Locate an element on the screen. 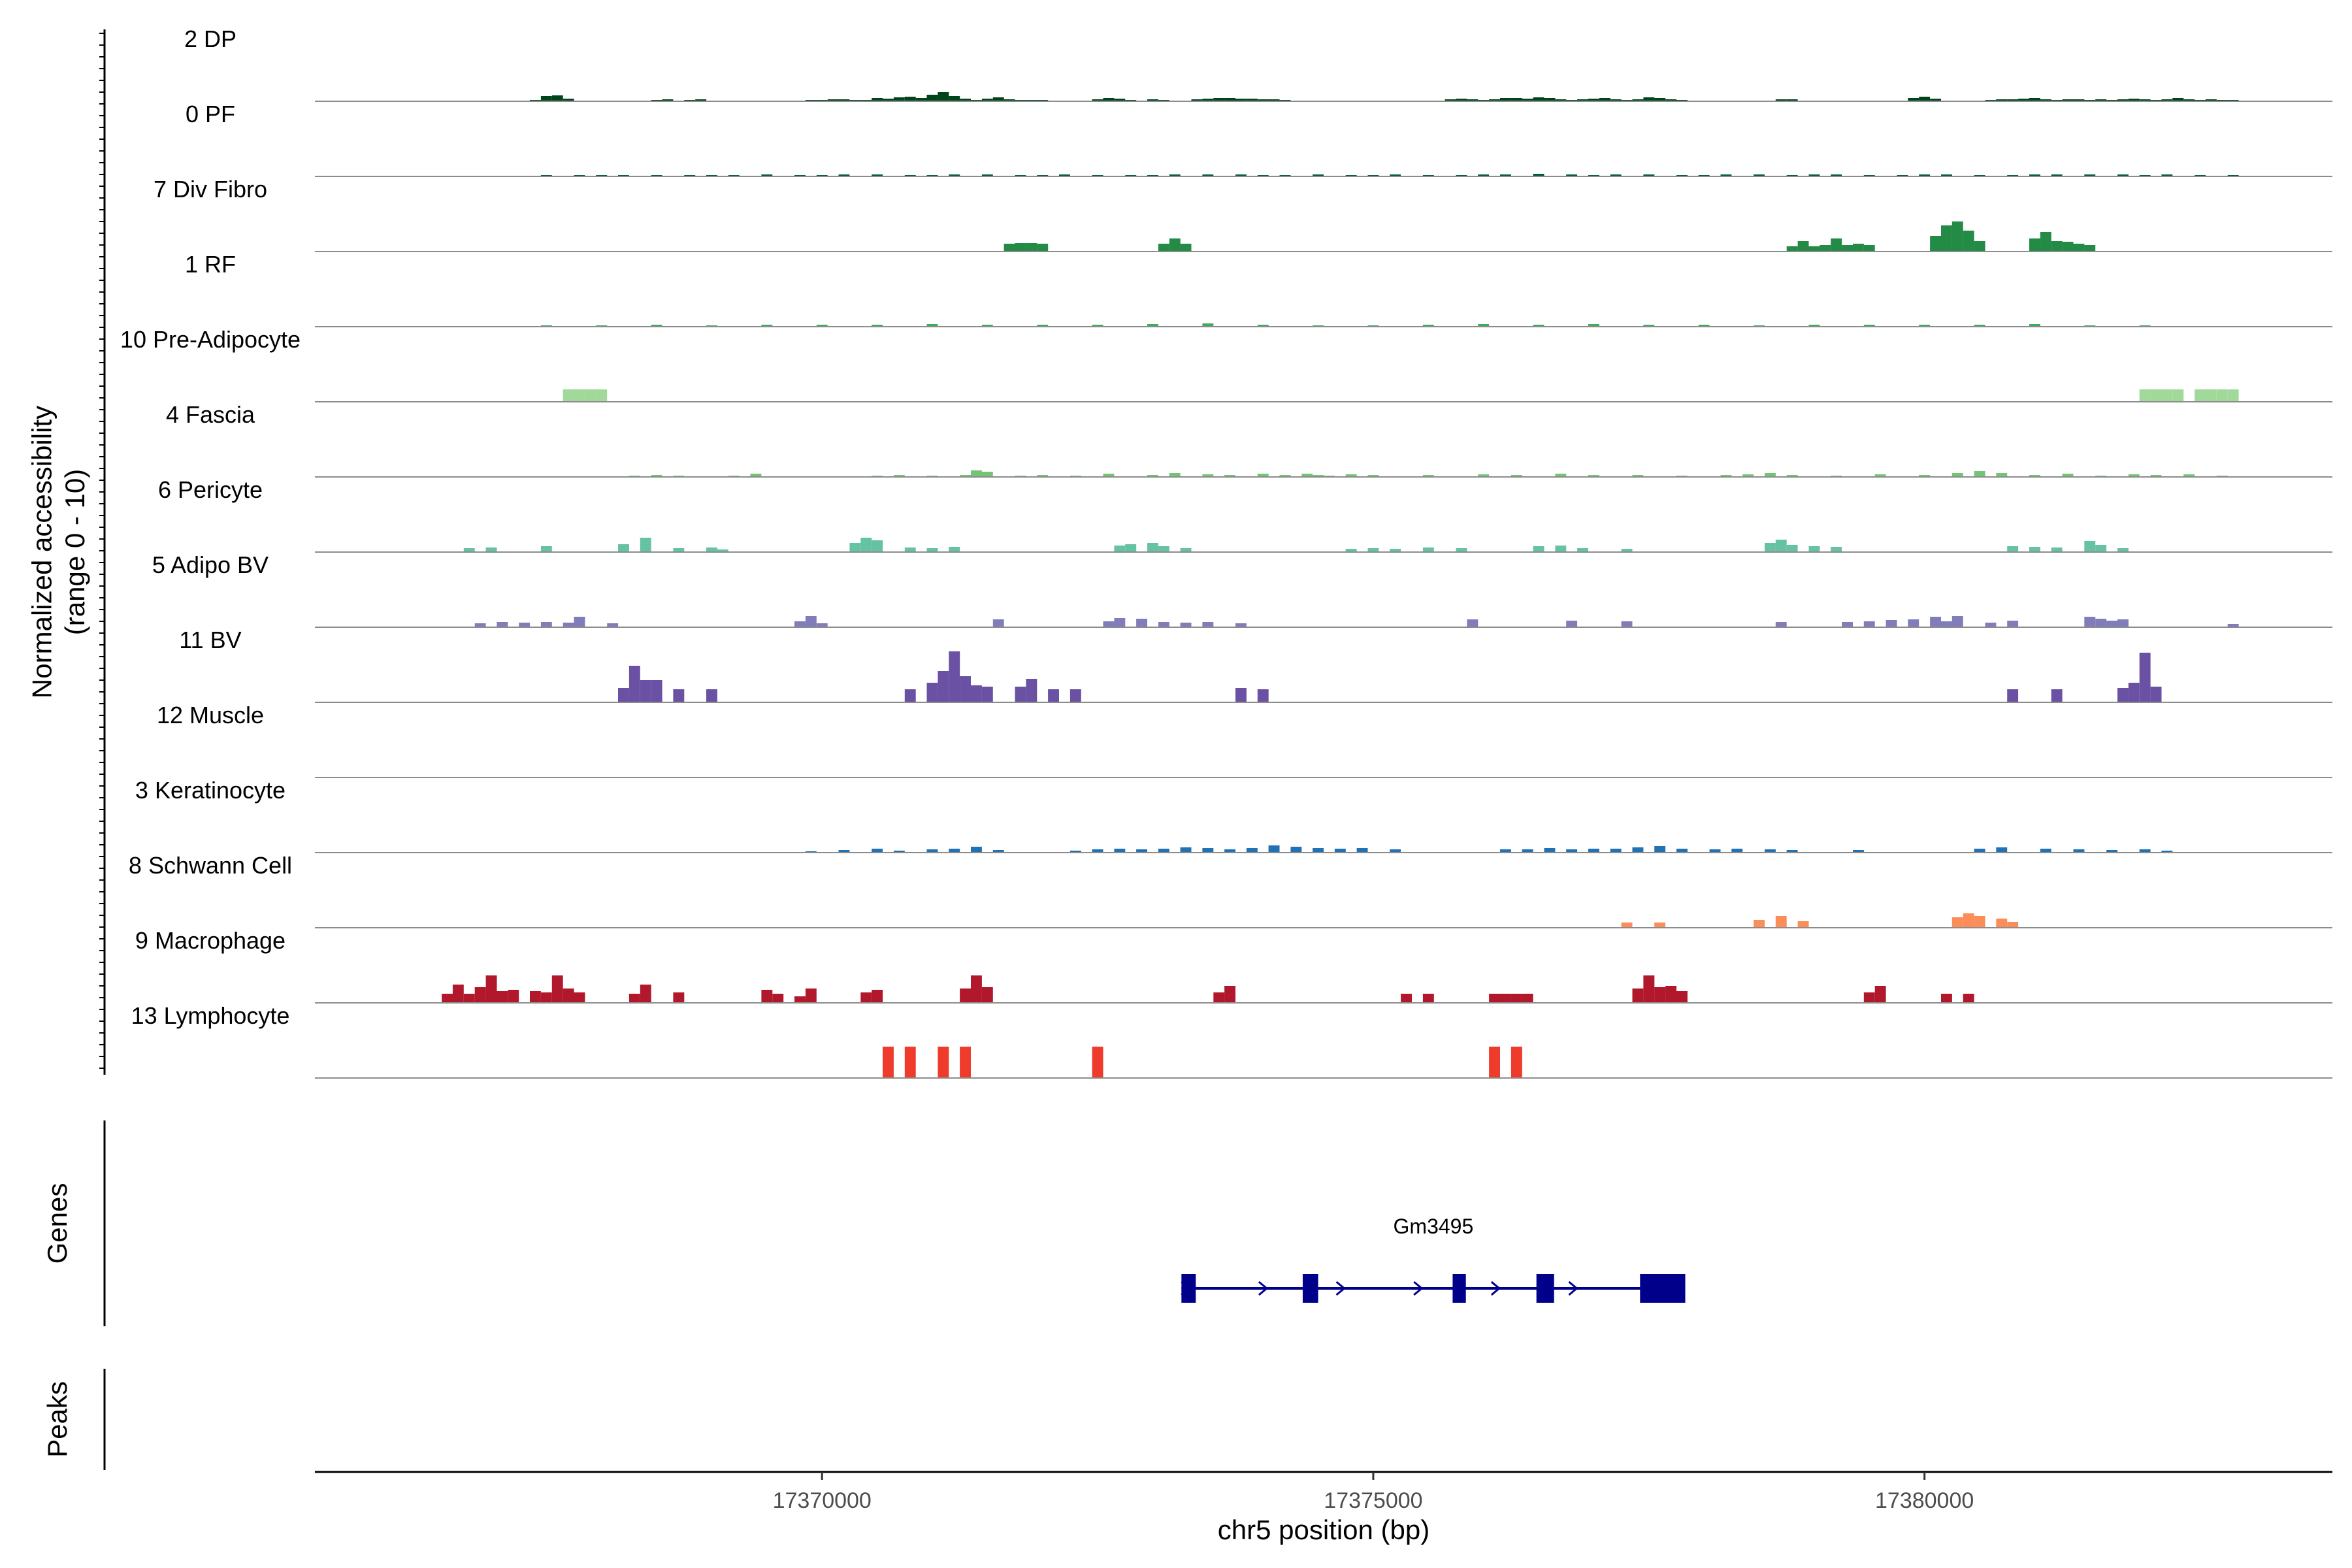  peaks-panel: Peaks is located at coordinates (74, 1419).